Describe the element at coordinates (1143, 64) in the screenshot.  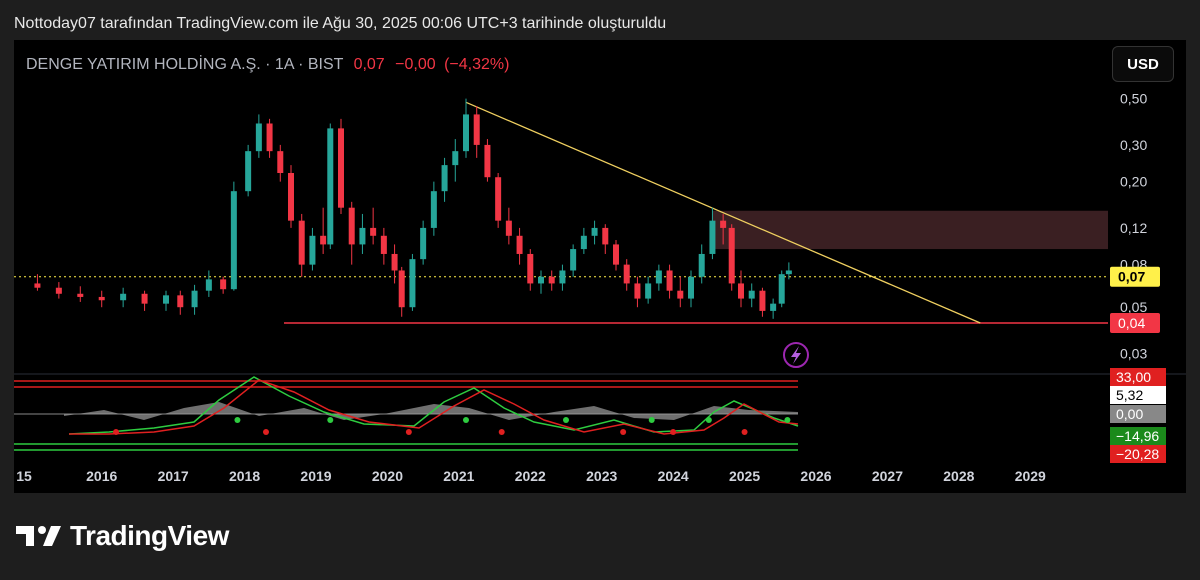
I see `currency-button: USD` at that location.